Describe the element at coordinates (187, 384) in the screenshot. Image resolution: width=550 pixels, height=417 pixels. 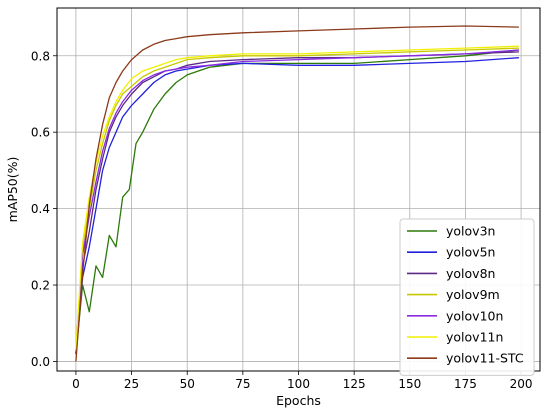
I see `x-tick-label: 50` at that location.